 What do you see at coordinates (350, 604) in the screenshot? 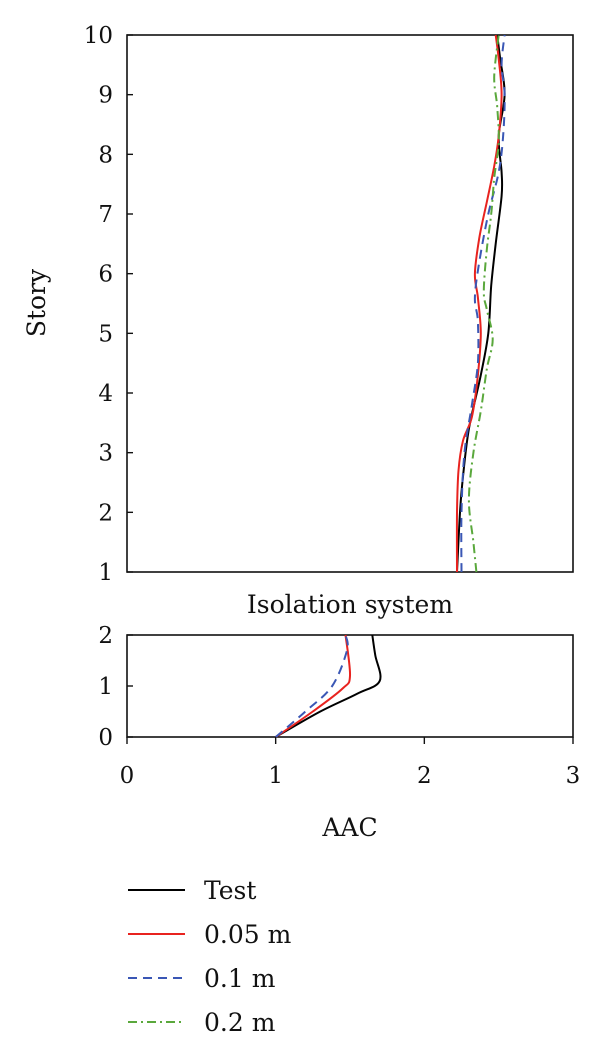
I see `isolation-panel-title: Isolation system` at bounding box center [350, 604].